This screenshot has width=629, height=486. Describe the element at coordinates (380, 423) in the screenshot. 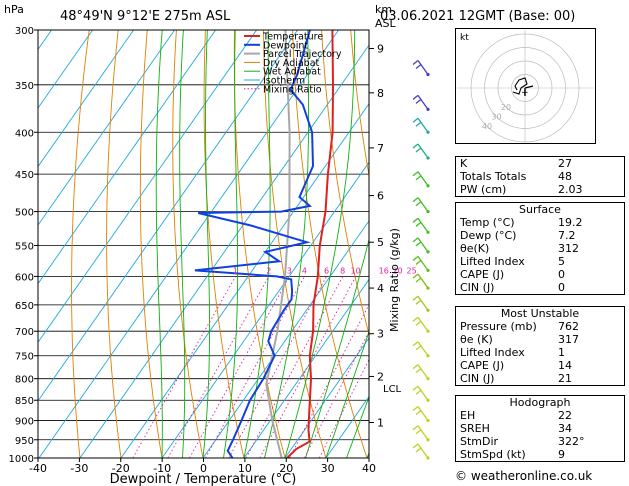

I see `km-tick-label: 1` at that location.